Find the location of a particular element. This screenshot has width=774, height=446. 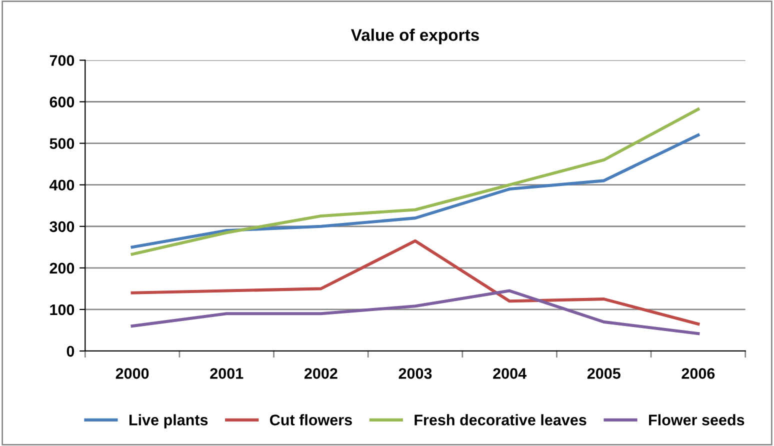

y-tick-label: 300 is located at coordinates (62, 226).